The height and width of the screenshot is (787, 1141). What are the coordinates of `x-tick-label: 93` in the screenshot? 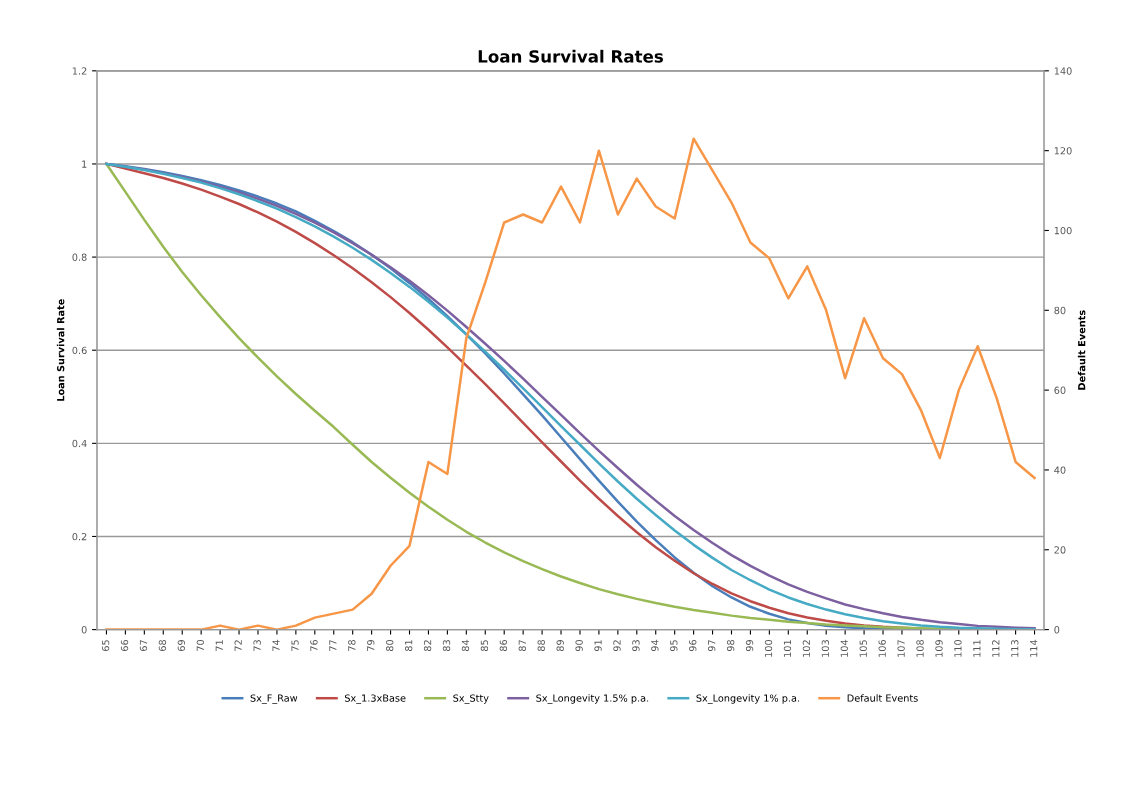 It's located at (636, 646).